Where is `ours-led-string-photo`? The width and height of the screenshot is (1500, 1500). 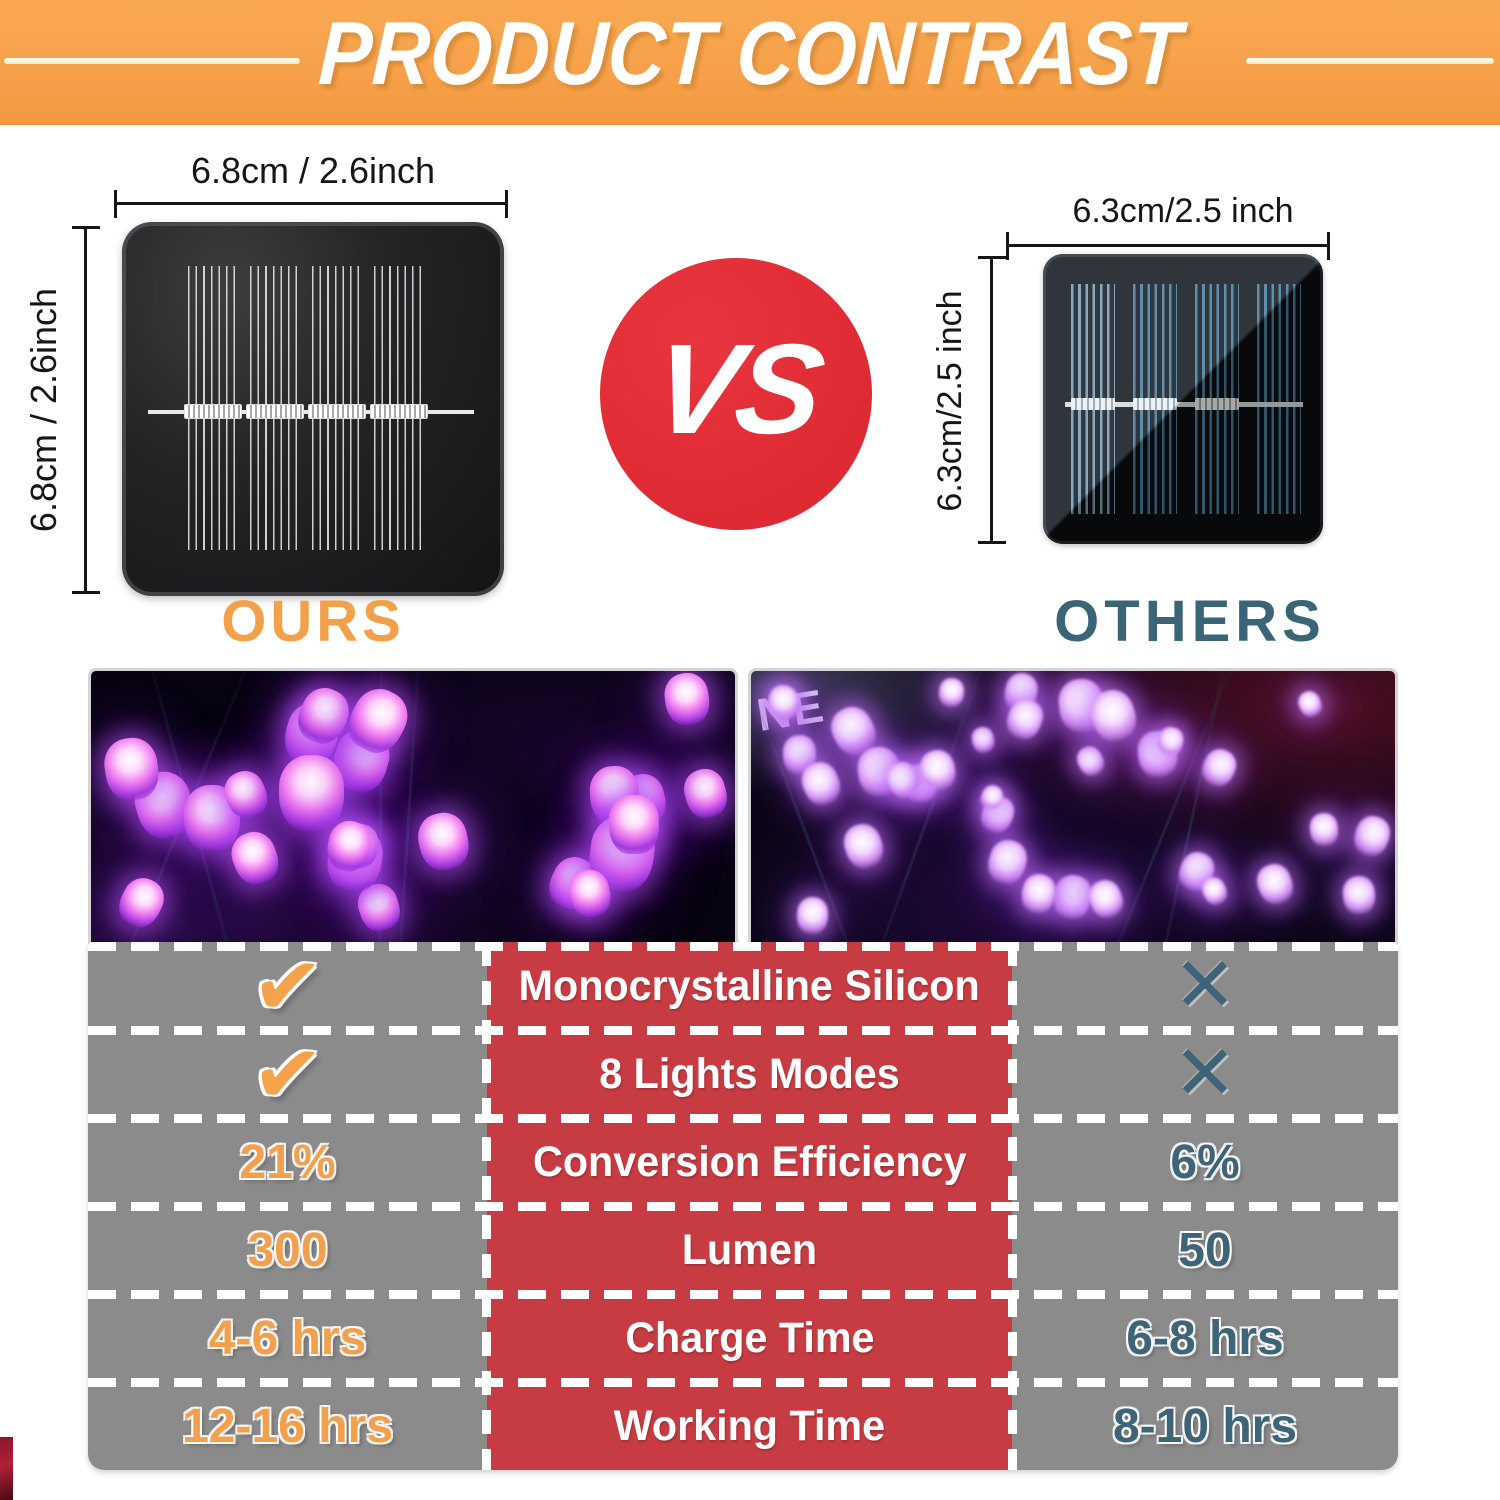
ours-led-string-photo is located at coordinates (413, 806).